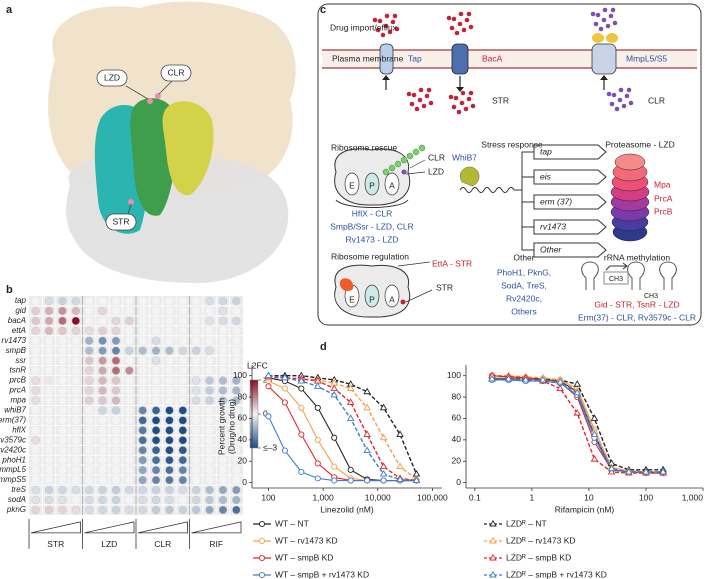 This screenshot has width=705, height=579. I want to click on gene-label: Other, so click(551, 249).